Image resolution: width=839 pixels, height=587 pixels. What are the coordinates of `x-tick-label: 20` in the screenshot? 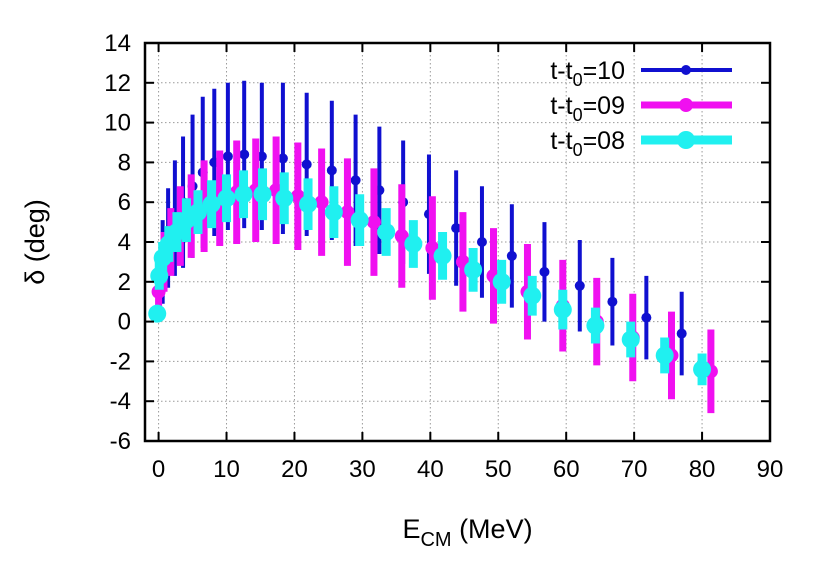 It's located at (294, 469).